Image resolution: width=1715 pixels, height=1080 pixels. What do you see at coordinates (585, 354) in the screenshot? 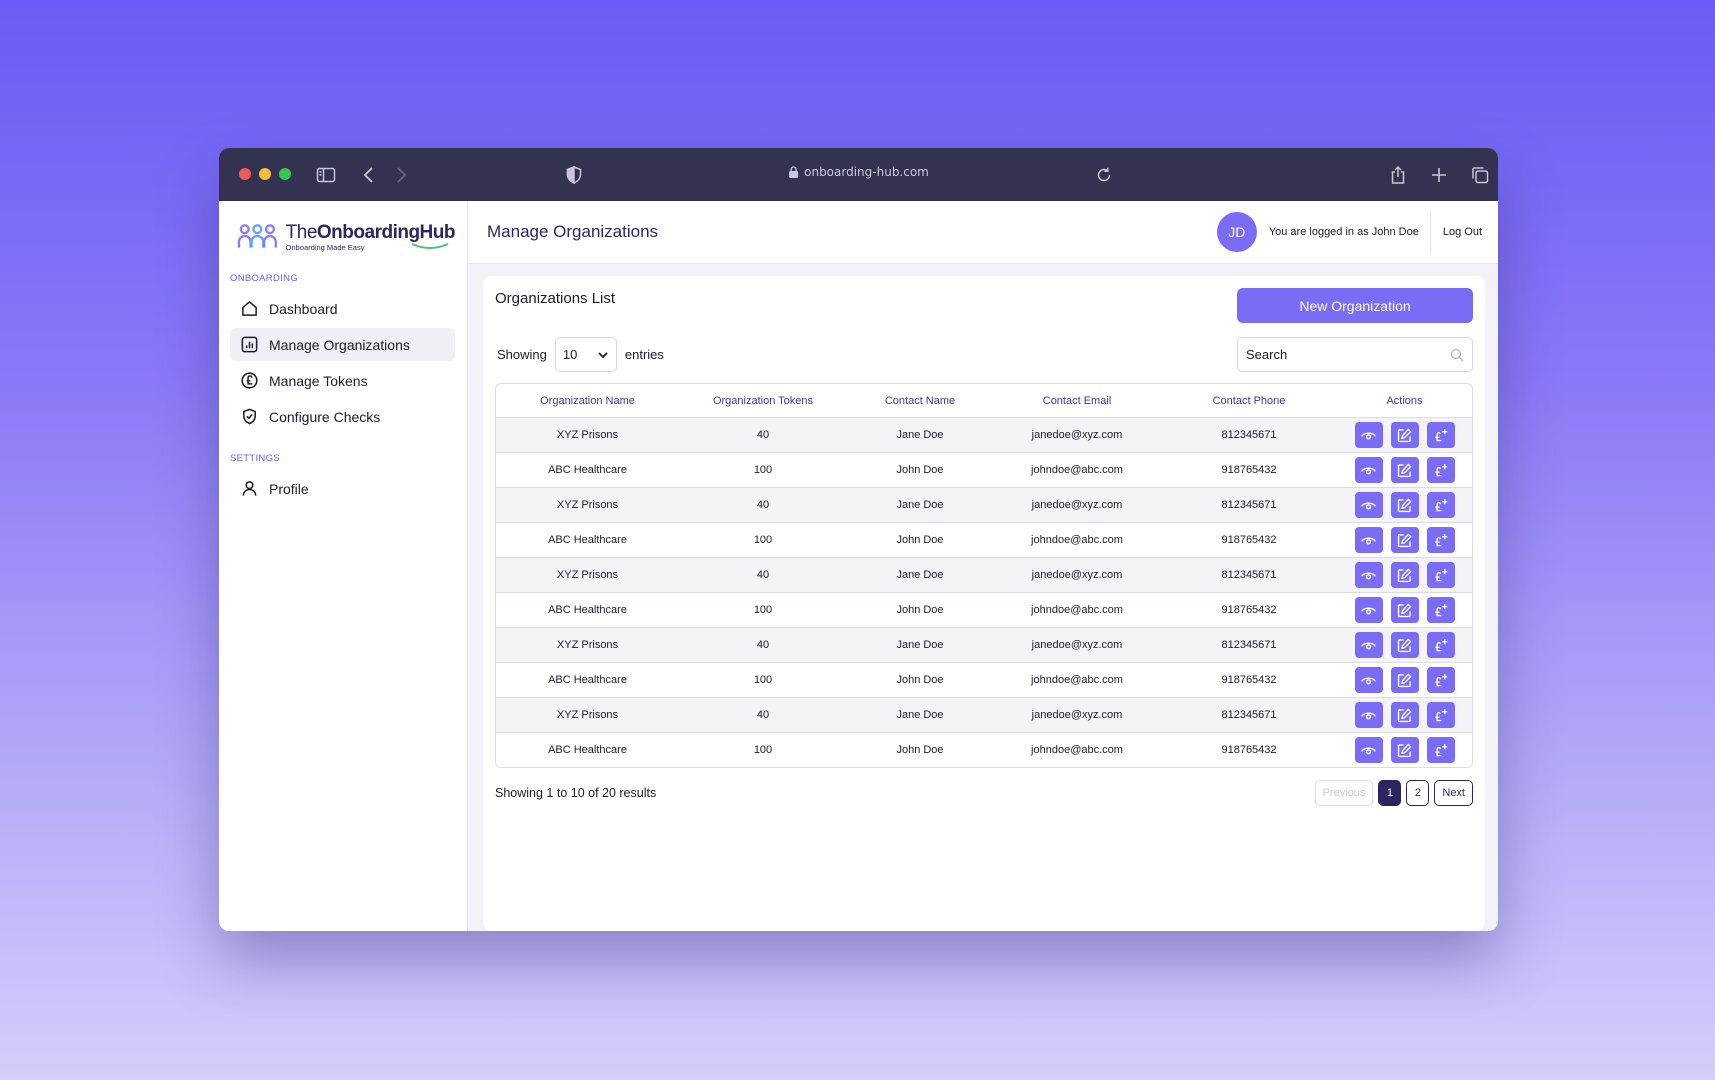
I see `entries-select: 10` at bounding box center [585, 354].